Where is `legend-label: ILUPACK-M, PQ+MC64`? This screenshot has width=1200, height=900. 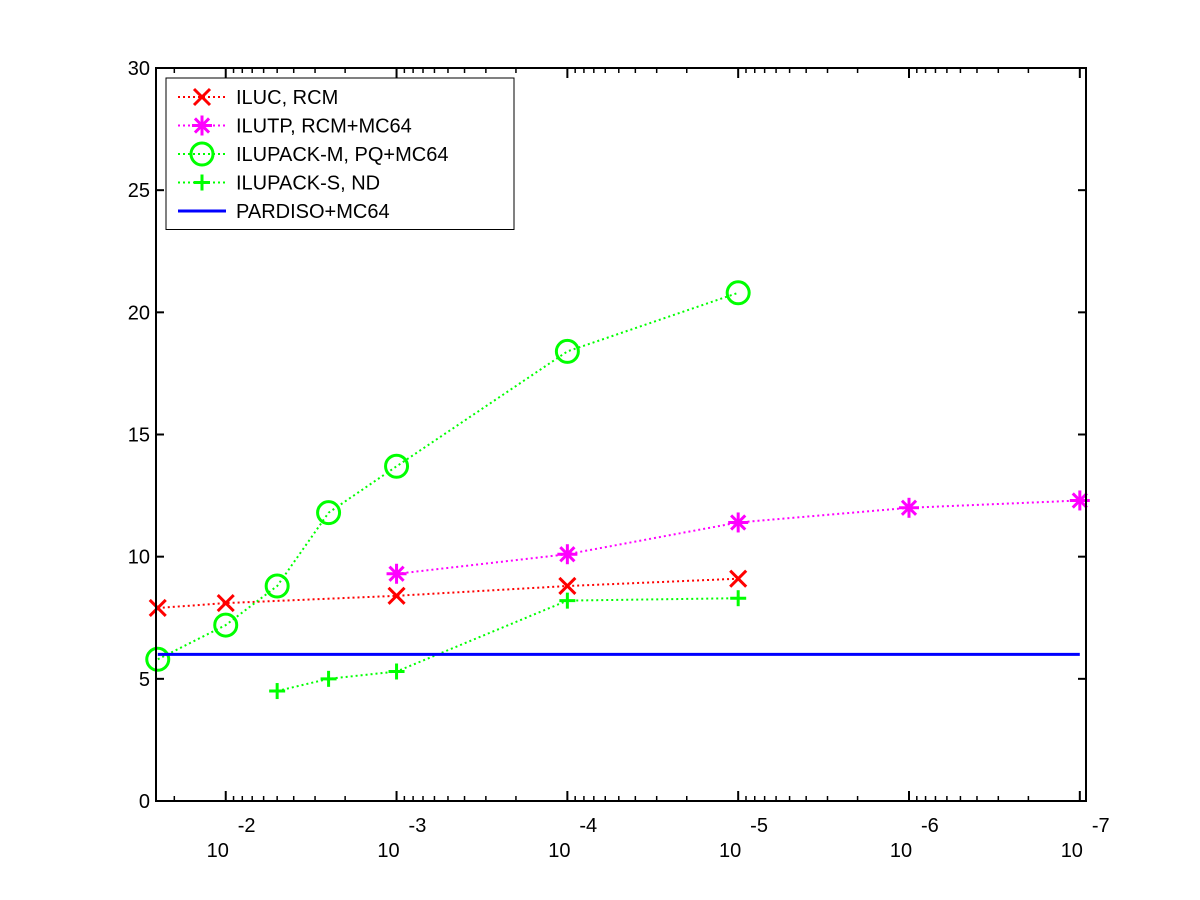 legend-label: ILUPACK-M, PQ+MC64 is located at coordinates (342, 155).